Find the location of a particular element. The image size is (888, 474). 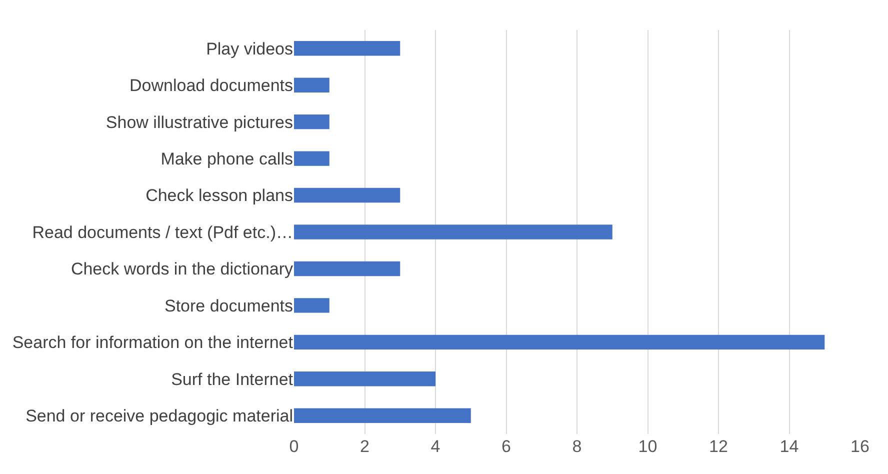

x-tick-label: 8 is located at coordinates (577, 446).